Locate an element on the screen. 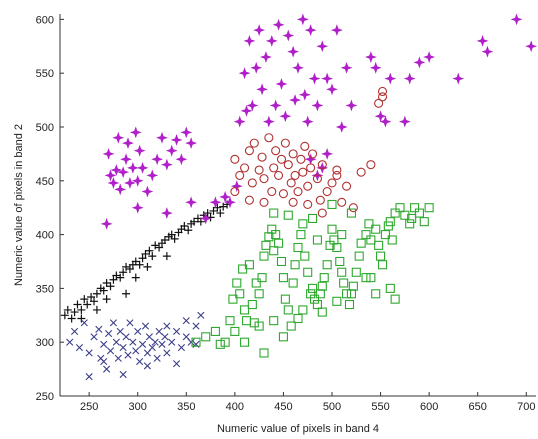 This screenshot has width=538, height=439. y-axis-label: Numeric value of pixels in band 2 is located at coordinates (19, 205).